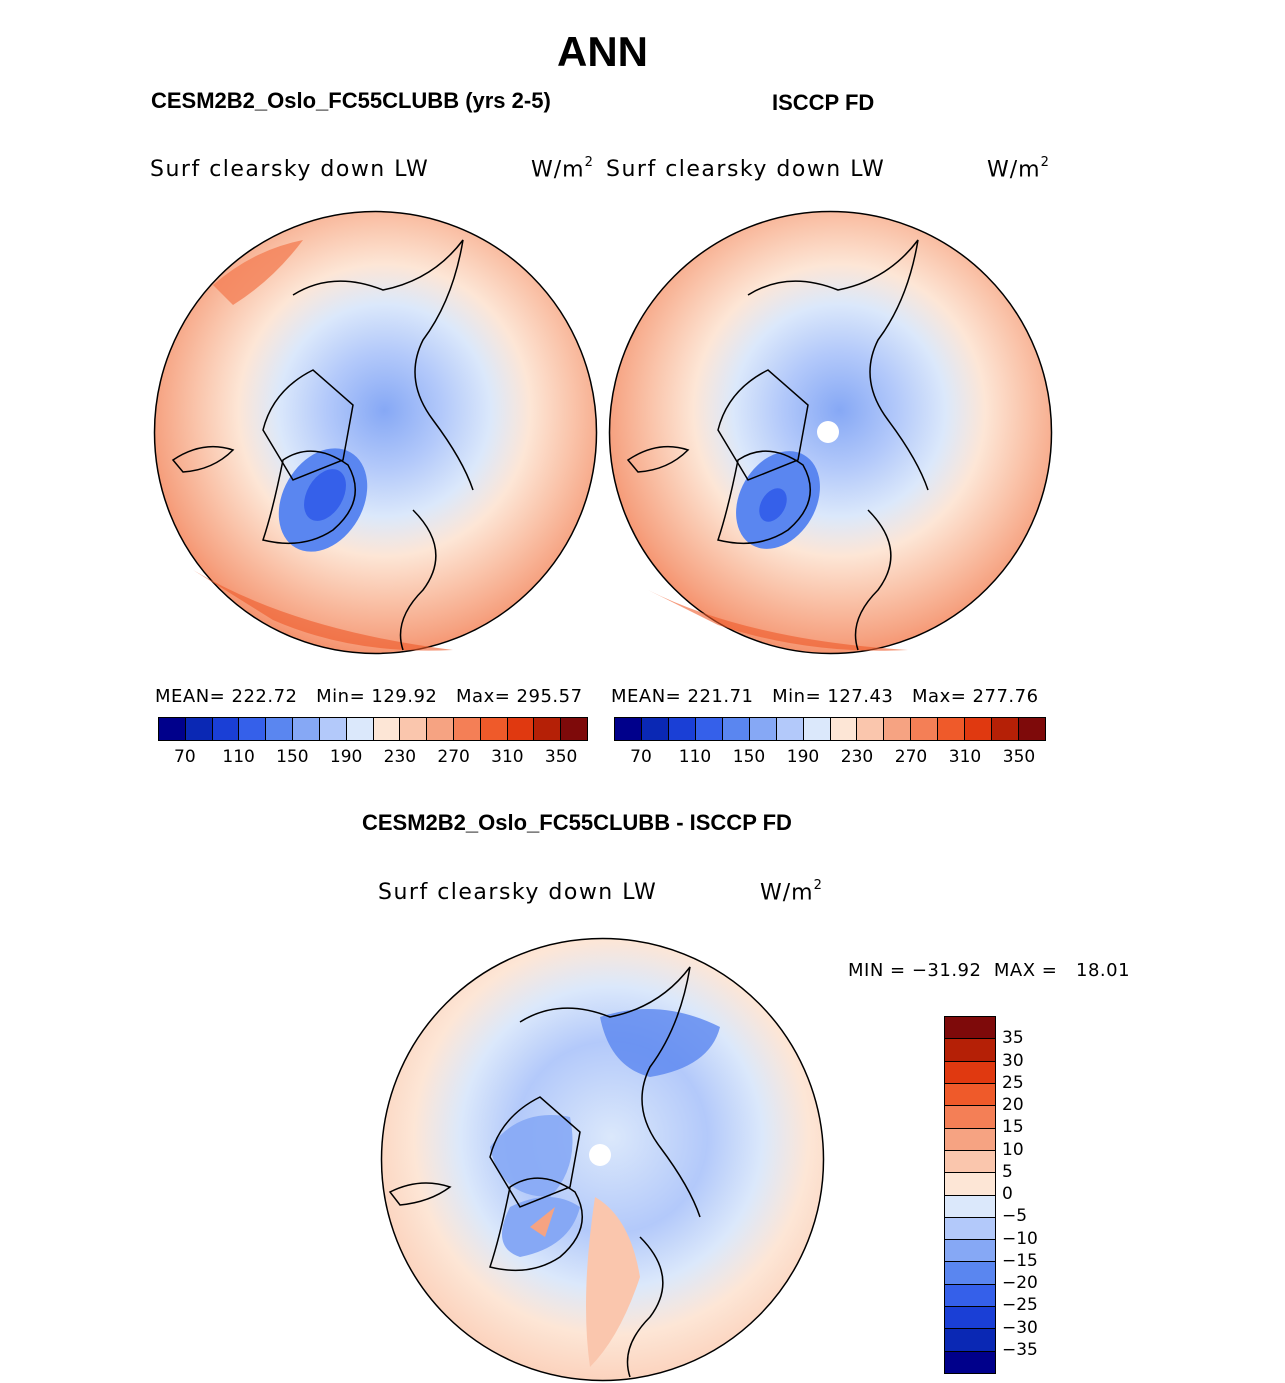  What do you see at coordinates (1020, 1260) in the screenshot?
I see `diff-colorbar-tick-label: −15` at bounding box center [1020, 1260].